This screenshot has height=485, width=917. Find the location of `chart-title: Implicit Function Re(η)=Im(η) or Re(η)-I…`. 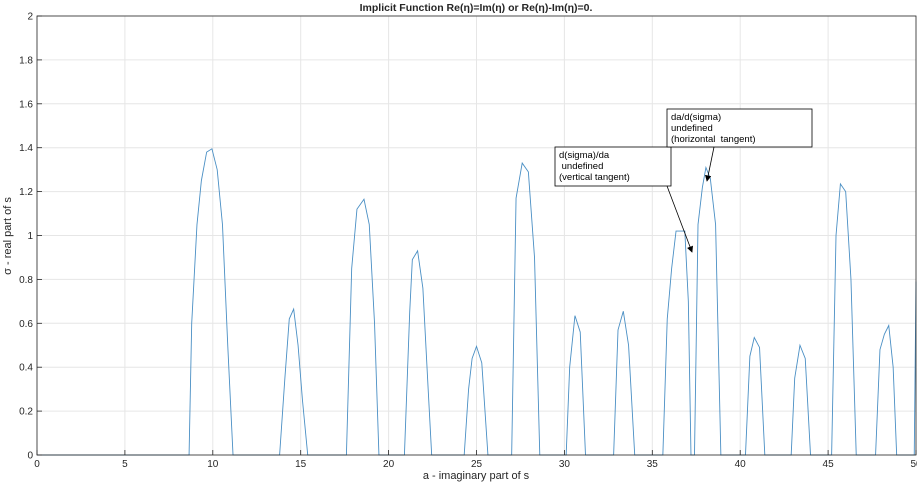

chart-title: Implicit Function Re(η)=Im(η) or Re(η)-I… is located at coordinates (476, 8).